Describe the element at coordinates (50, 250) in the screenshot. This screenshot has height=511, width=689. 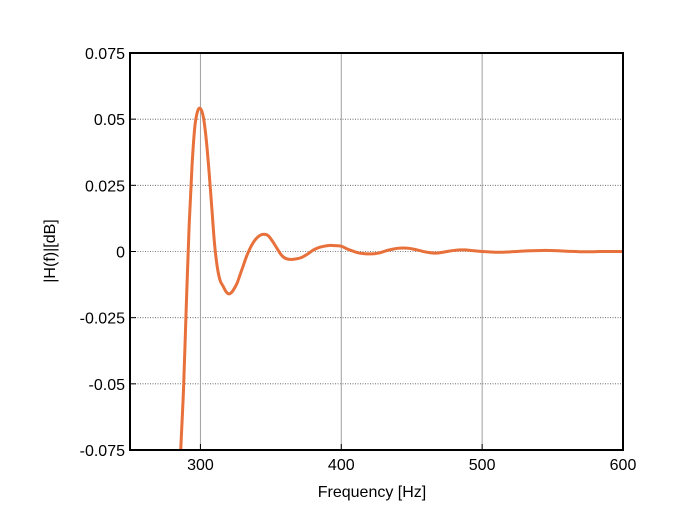
I see `y-axis-label: |H(f)|[dB]` at that location.